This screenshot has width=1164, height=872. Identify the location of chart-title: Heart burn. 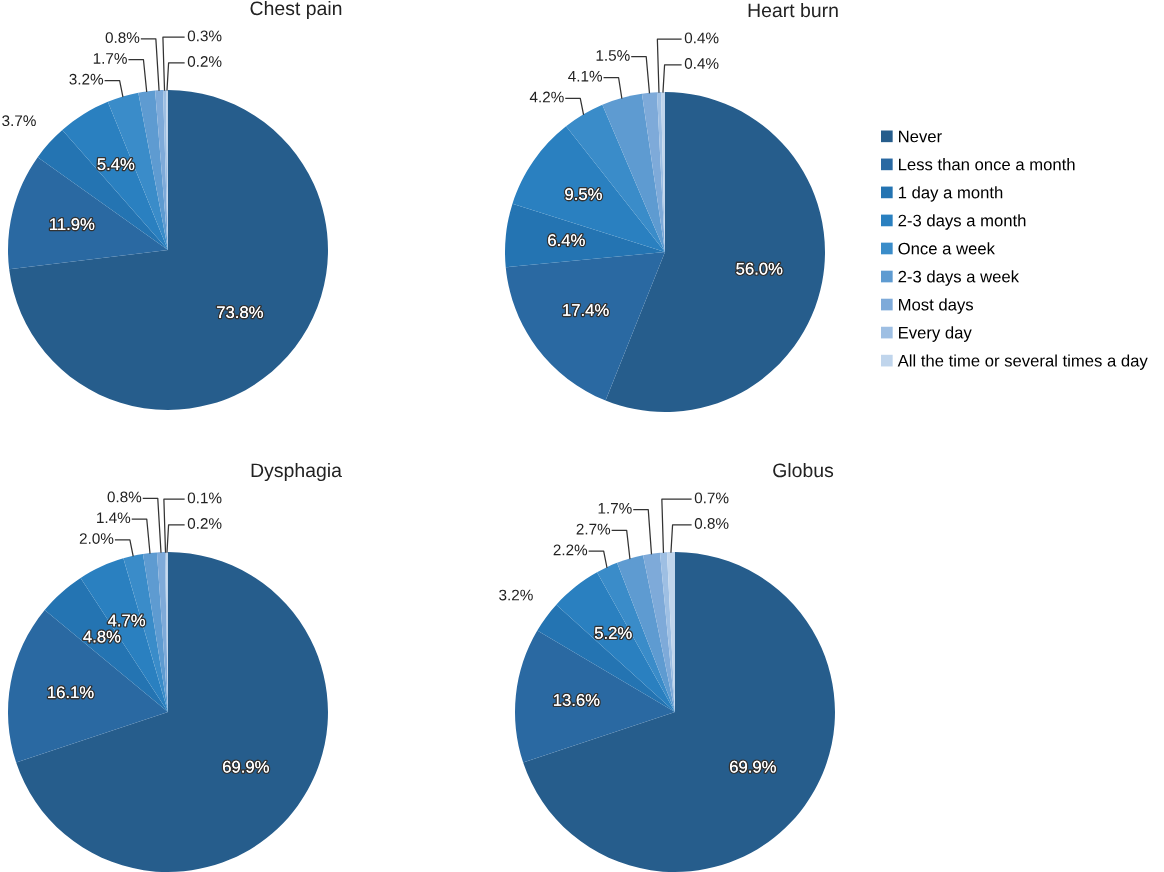
(793, 10).